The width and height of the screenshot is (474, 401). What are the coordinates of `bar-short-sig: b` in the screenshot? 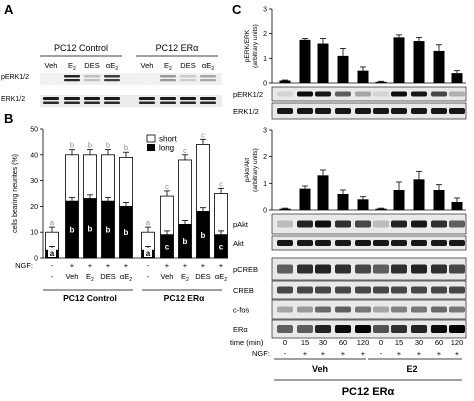 It's located at (126, 147).